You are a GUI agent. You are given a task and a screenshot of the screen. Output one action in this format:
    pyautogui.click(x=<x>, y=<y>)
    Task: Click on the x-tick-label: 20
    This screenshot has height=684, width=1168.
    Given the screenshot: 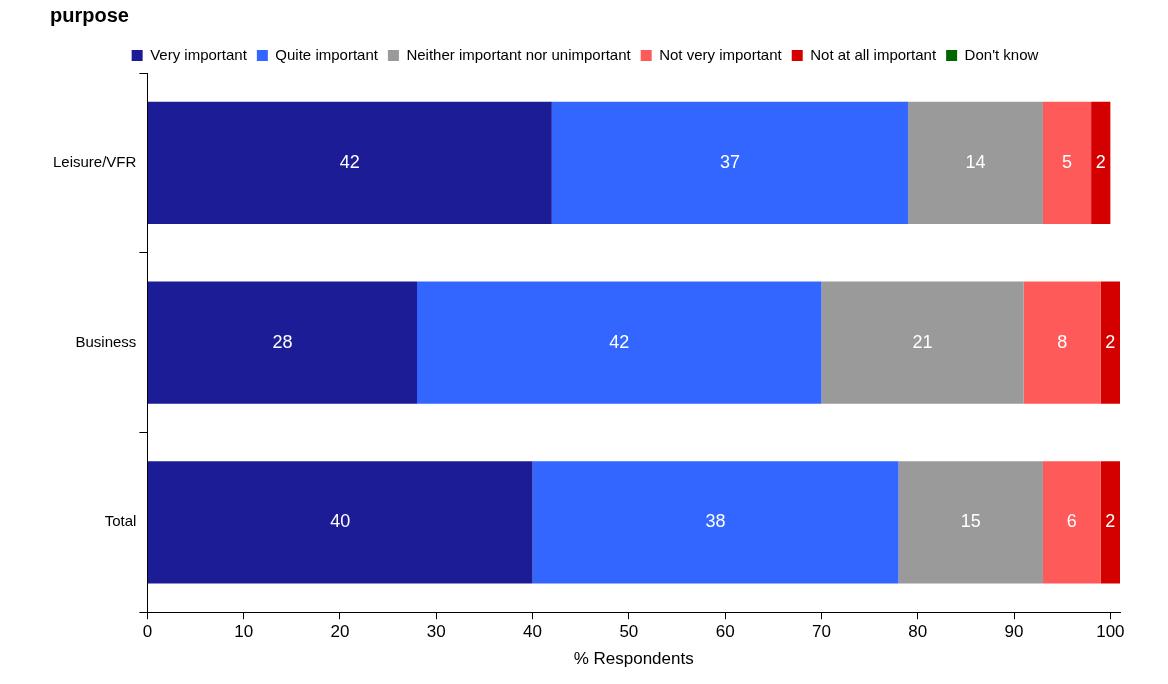 What is the action you would take?
    pyautogui.click(x=340, y=632)
    